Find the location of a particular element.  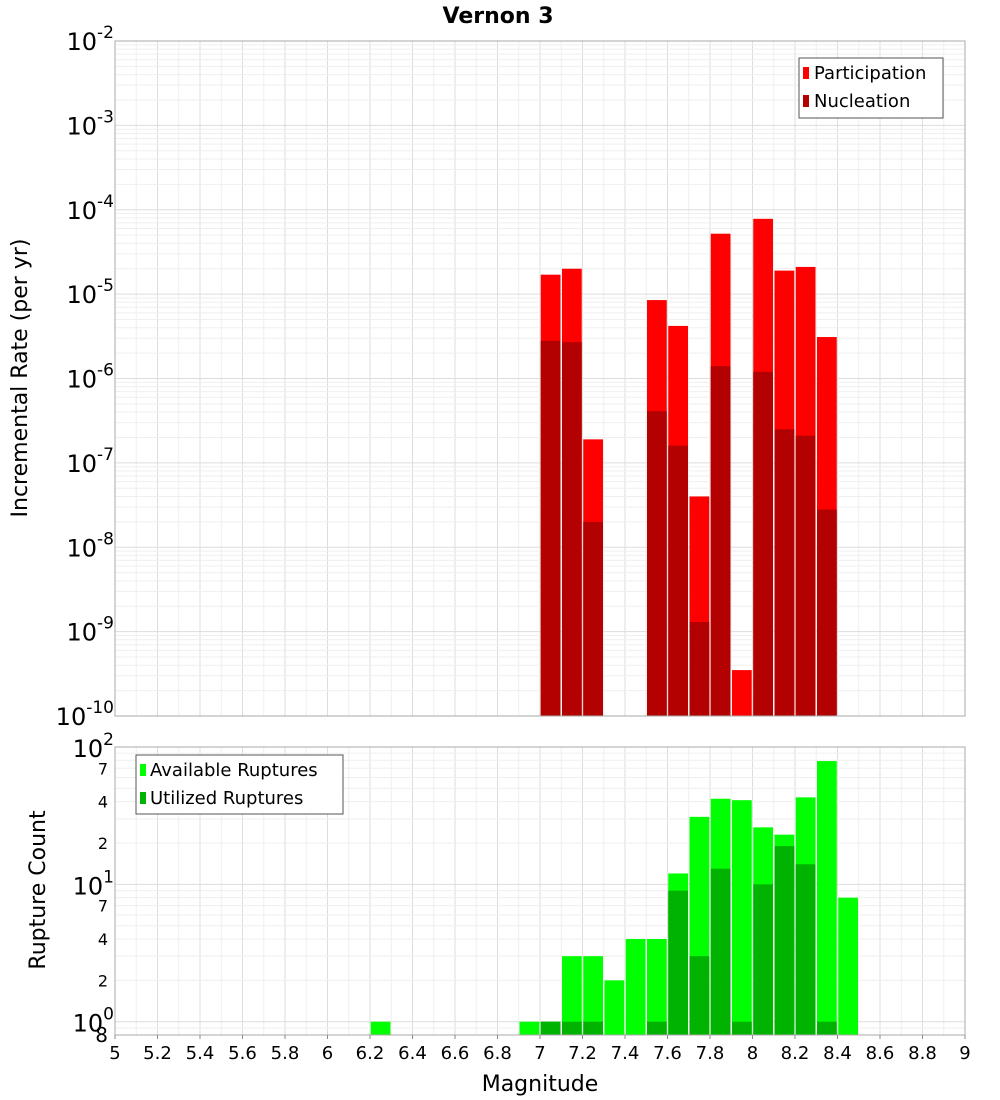

participation-bar is located at coordinates (742, 693).